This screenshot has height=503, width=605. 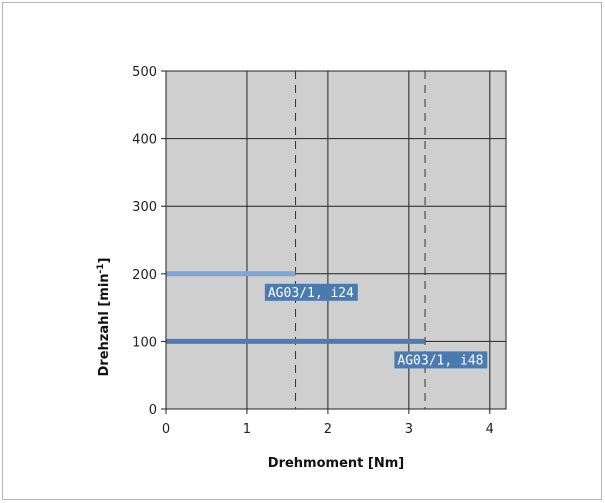 I want to click on series-layer: AG03/1, i24 AG03/1, i48, so click(x=327, y=320).